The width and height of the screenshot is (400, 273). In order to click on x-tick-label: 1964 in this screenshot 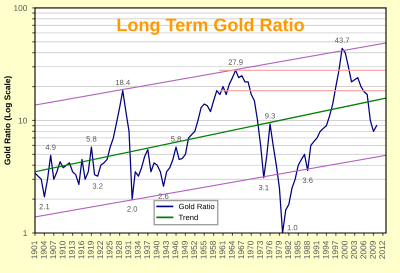, I will do `click(231, 249)`.